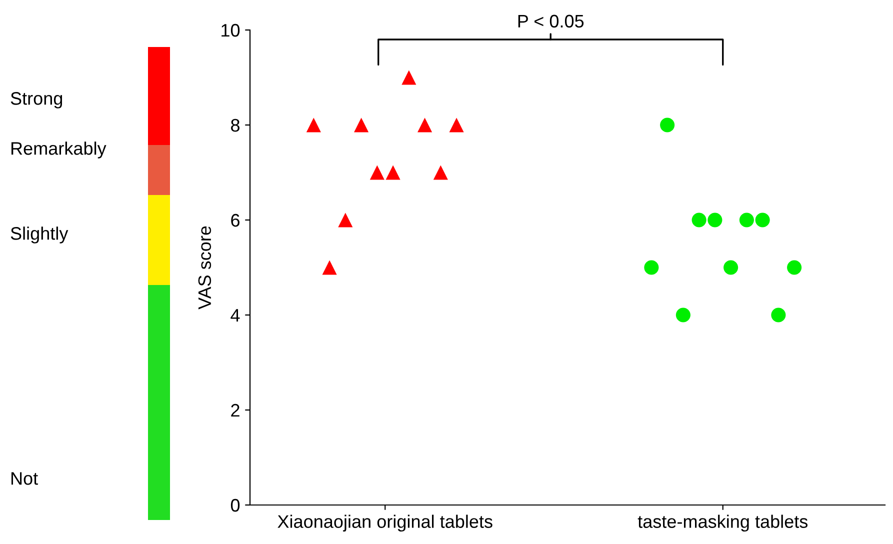 The width and height of the screenshot is (893, 544). Describe the element at coordinates (36, 100) in the screenshot. I see `text: Strong` at that location.